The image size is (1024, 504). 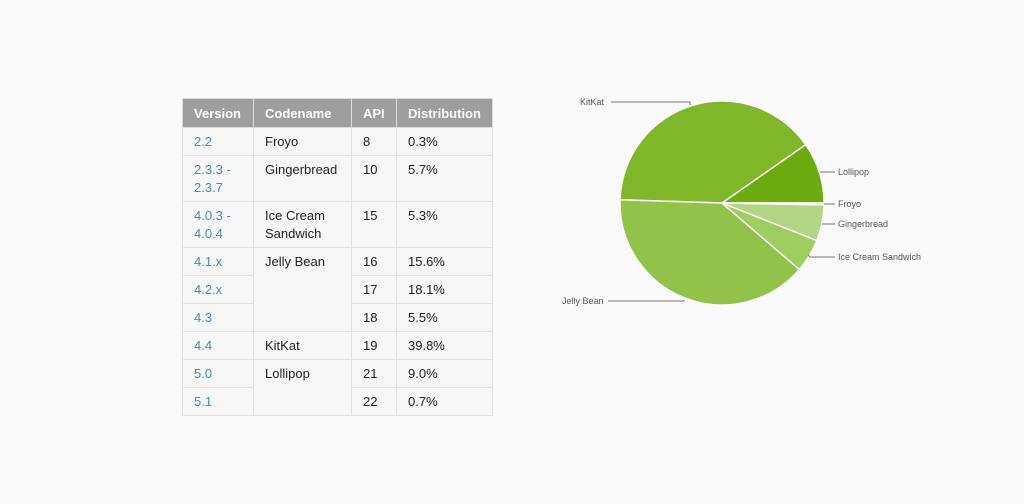 I want to click on table-row: 5.1 22 0.7%, so click(x=337, y=401).